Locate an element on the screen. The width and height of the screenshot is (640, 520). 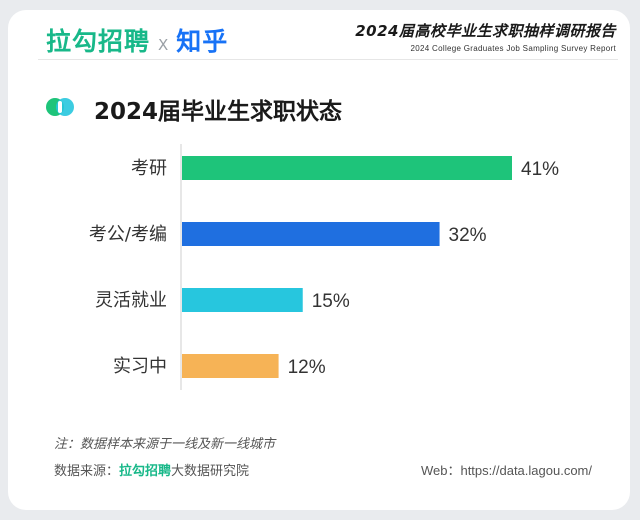
header-divider is located at coordinates (328, 59).